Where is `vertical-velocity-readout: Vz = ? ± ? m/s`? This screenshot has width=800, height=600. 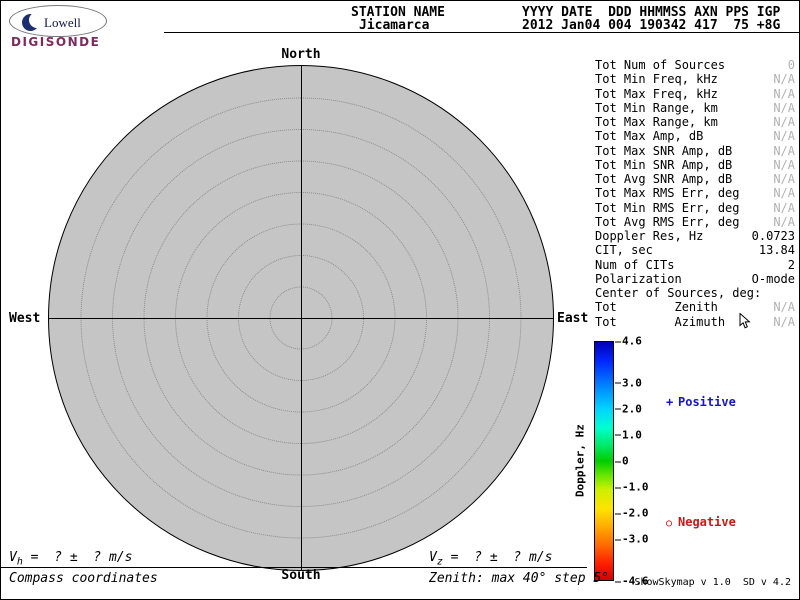 vertical-velocity-readout: Vz = ? ± ? m/s is located at coordinates (491, 559).